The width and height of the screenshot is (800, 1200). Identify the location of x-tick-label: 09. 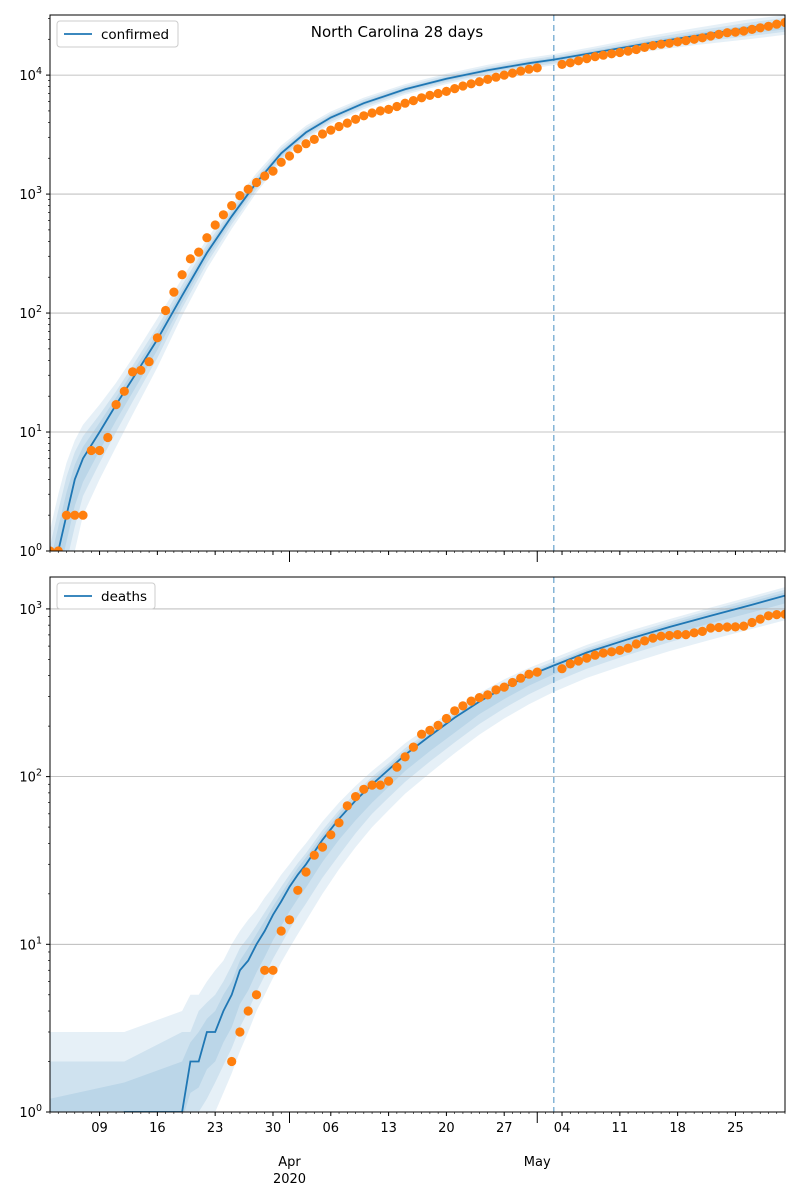
(99, 1128).